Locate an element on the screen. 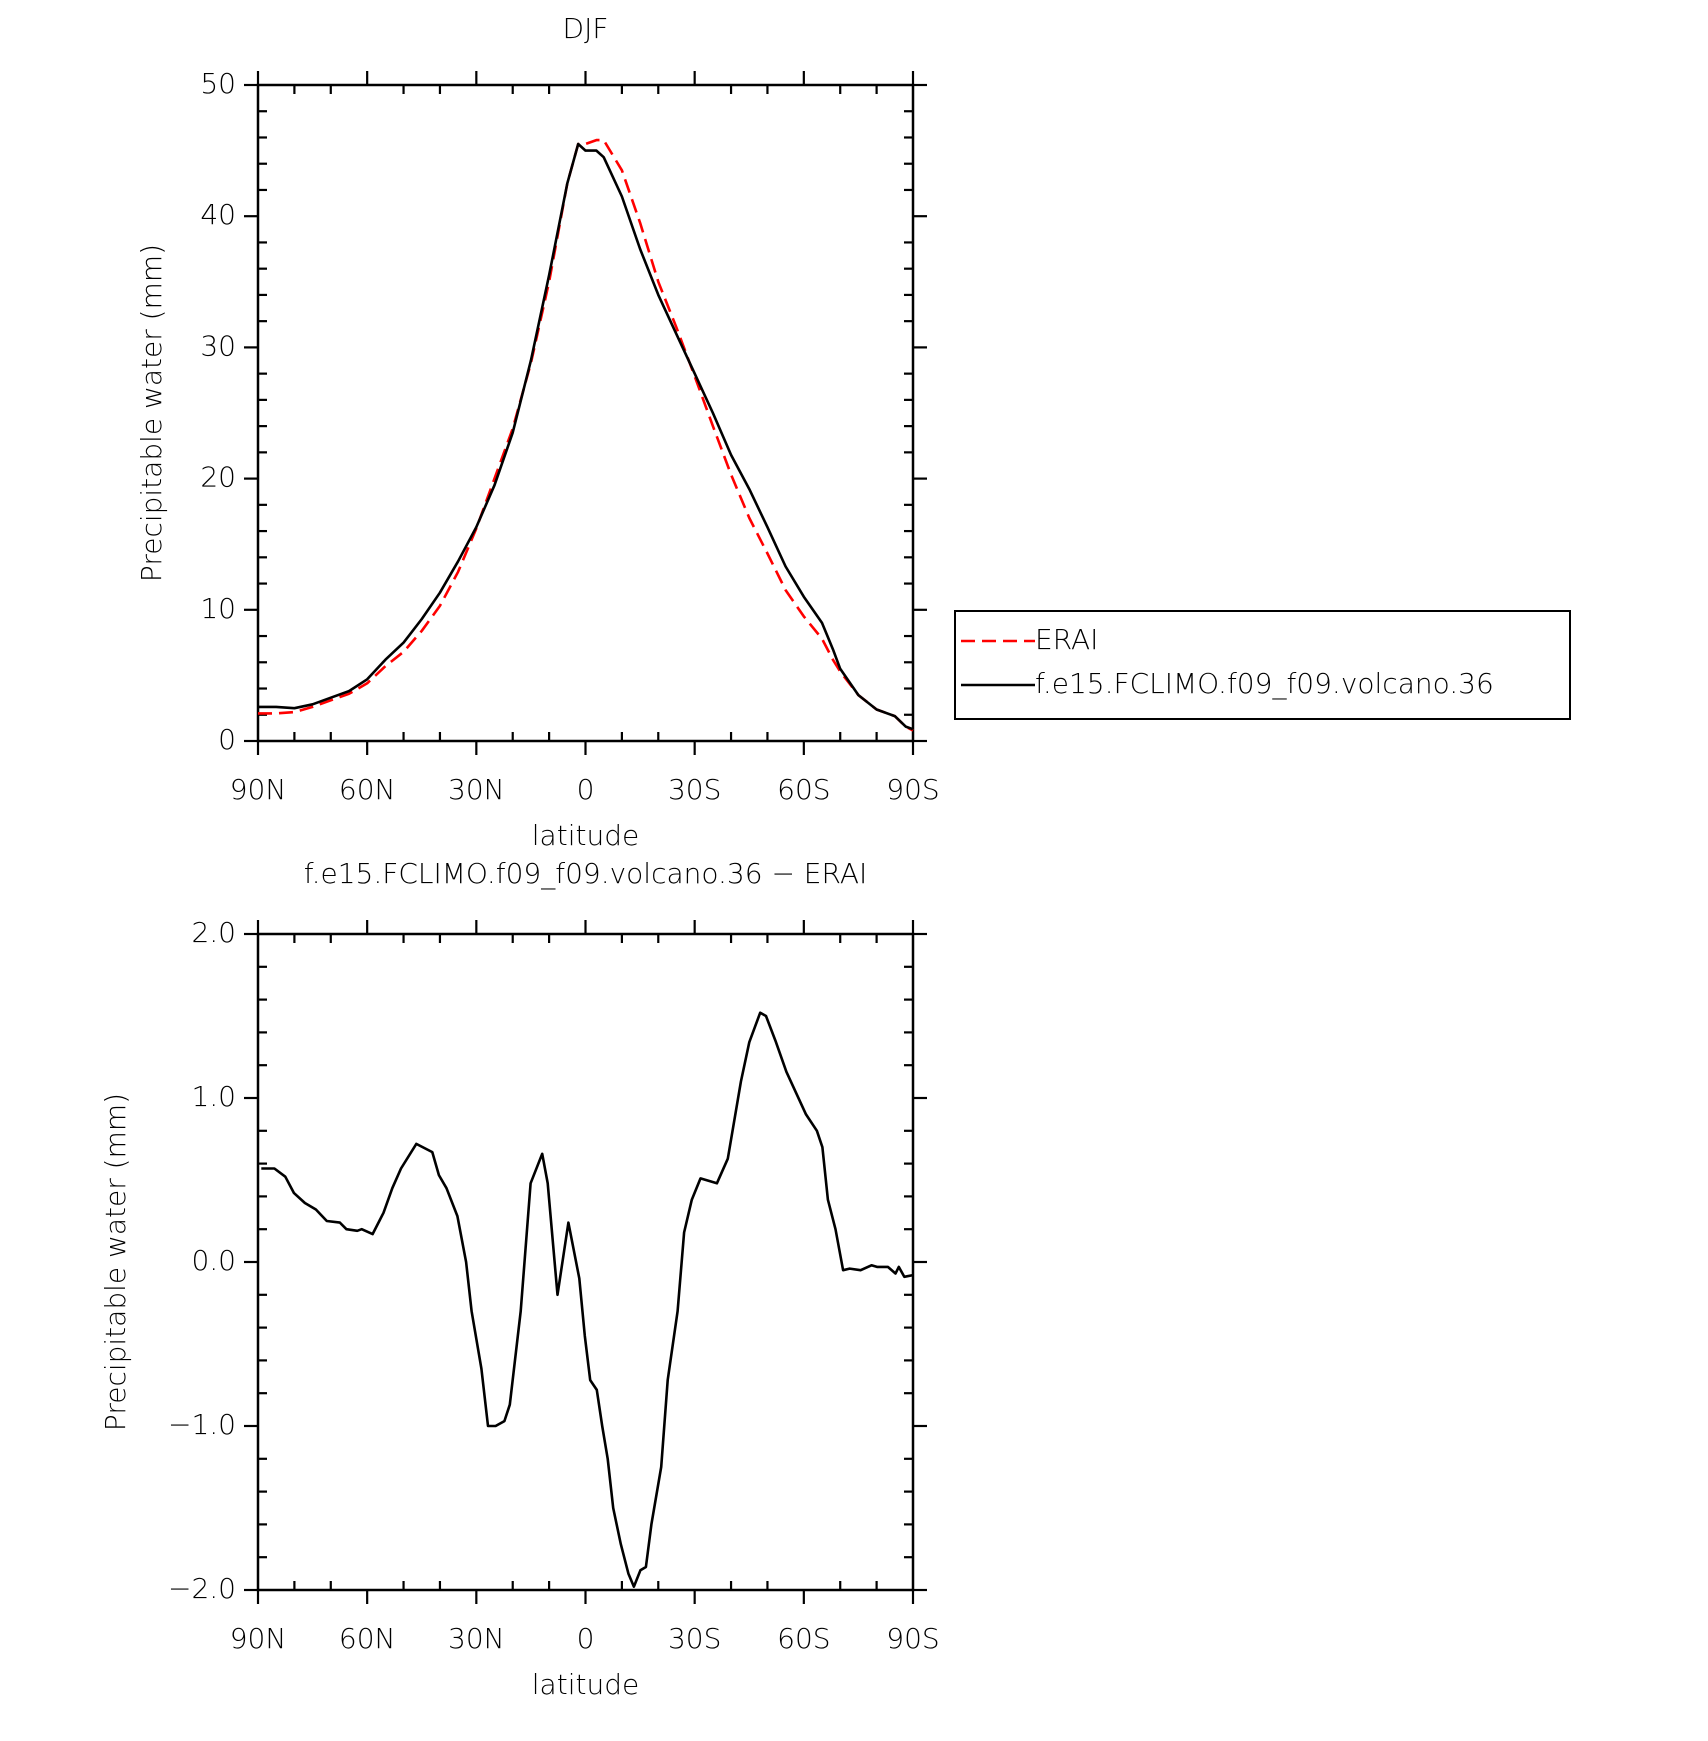 The image size is (1708, 1741). y-tick-label: 40 is located at coordinates (218, 214).